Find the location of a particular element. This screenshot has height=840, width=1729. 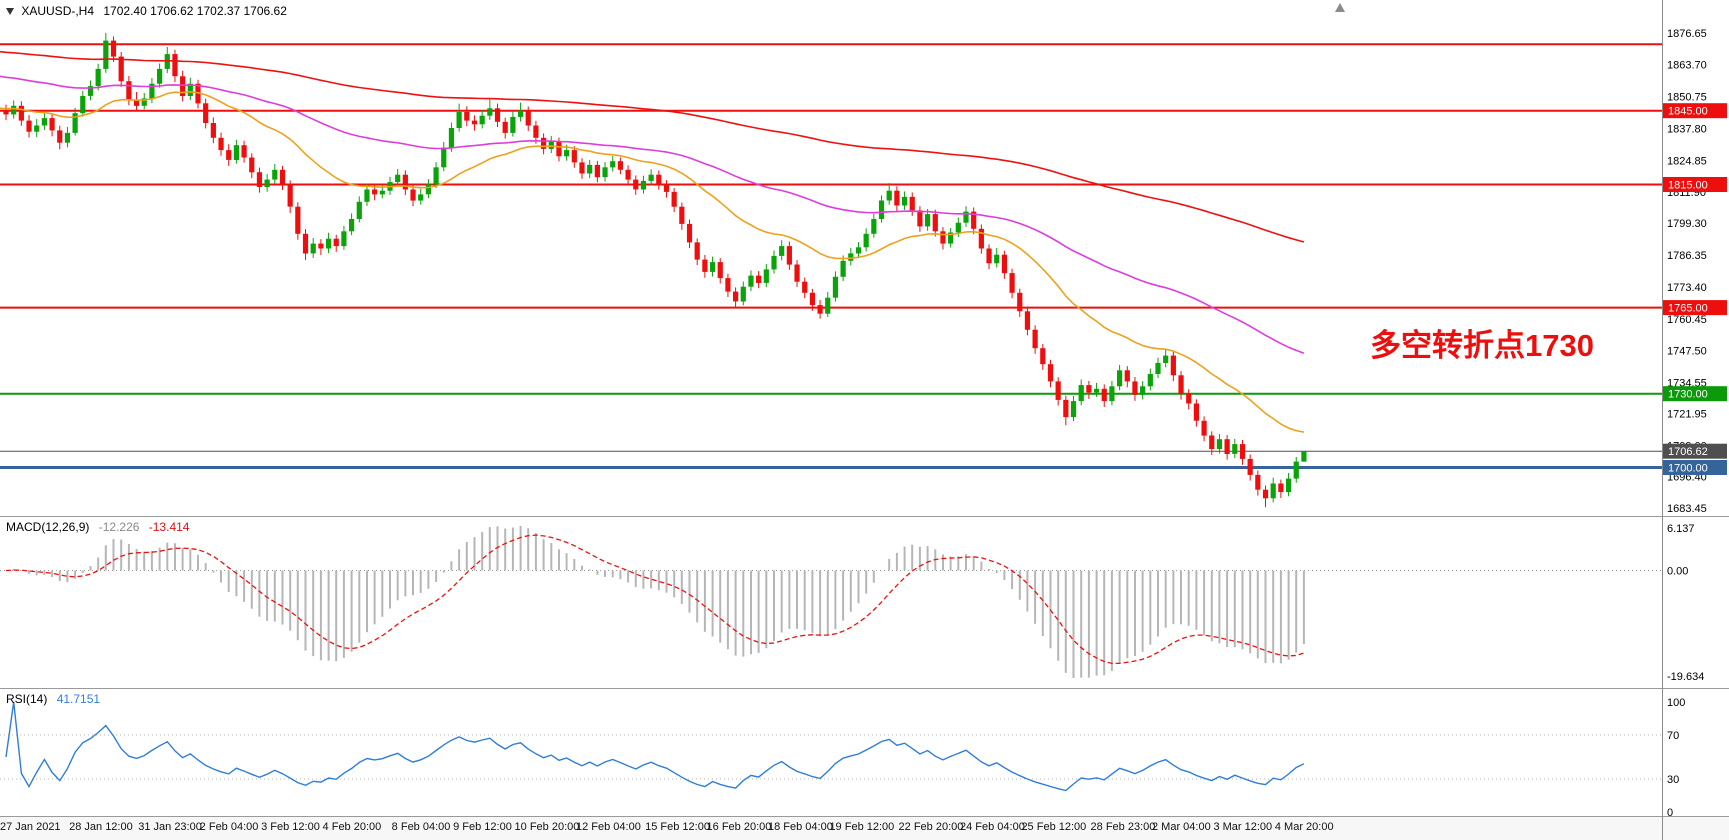

price-axis-label: 1837.80 is located at coordinates (1687, 129).